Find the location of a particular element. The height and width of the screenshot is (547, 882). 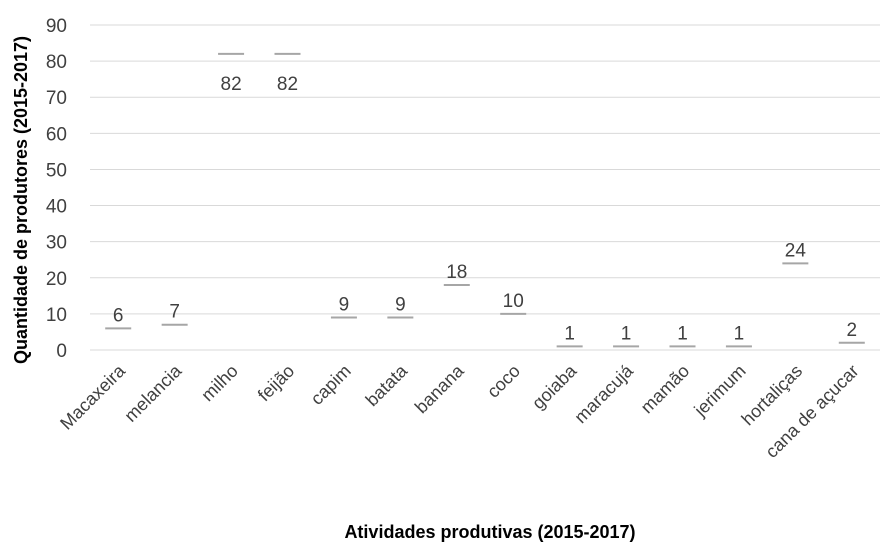

x-tick-label: capim is located at coordinates (331, 385).